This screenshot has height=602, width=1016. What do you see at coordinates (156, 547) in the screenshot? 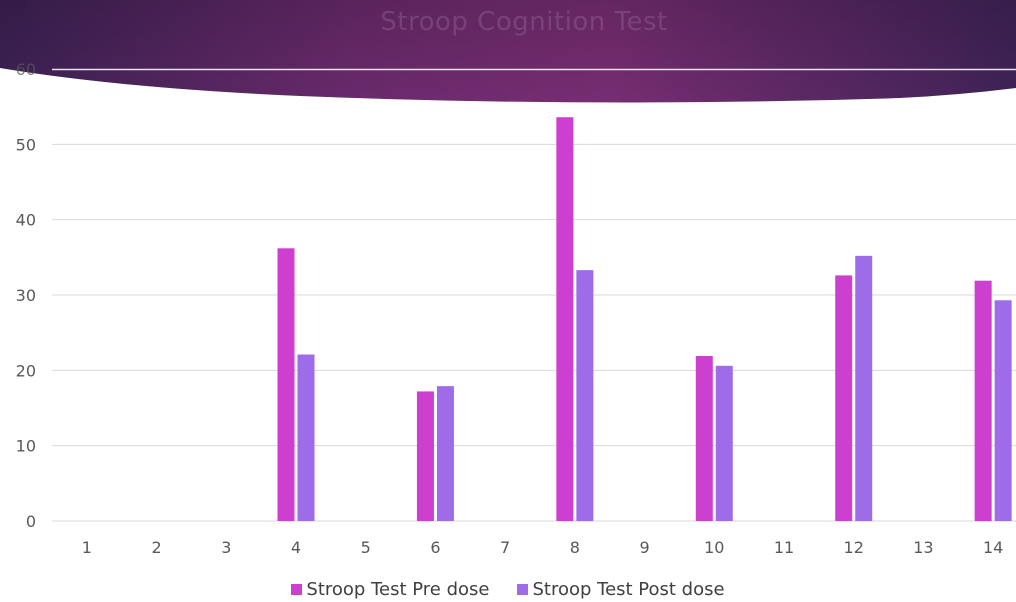
I see `x-tick-label-2: 2` at bounding box center [156, 547].